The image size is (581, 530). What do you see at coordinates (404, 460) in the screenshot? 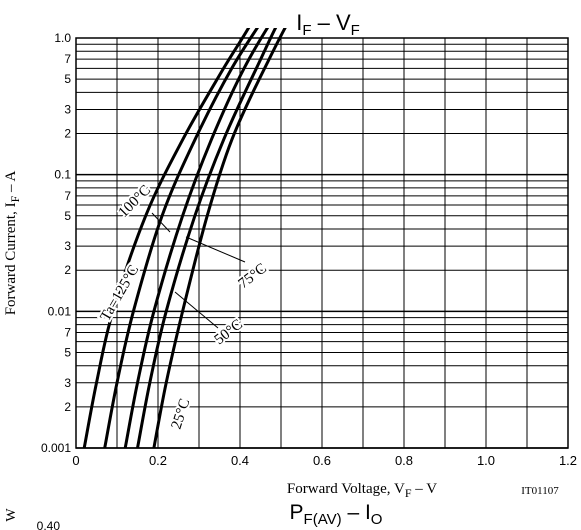
I see `x-tick-label: 0.8` at bounding box center [404, 460].